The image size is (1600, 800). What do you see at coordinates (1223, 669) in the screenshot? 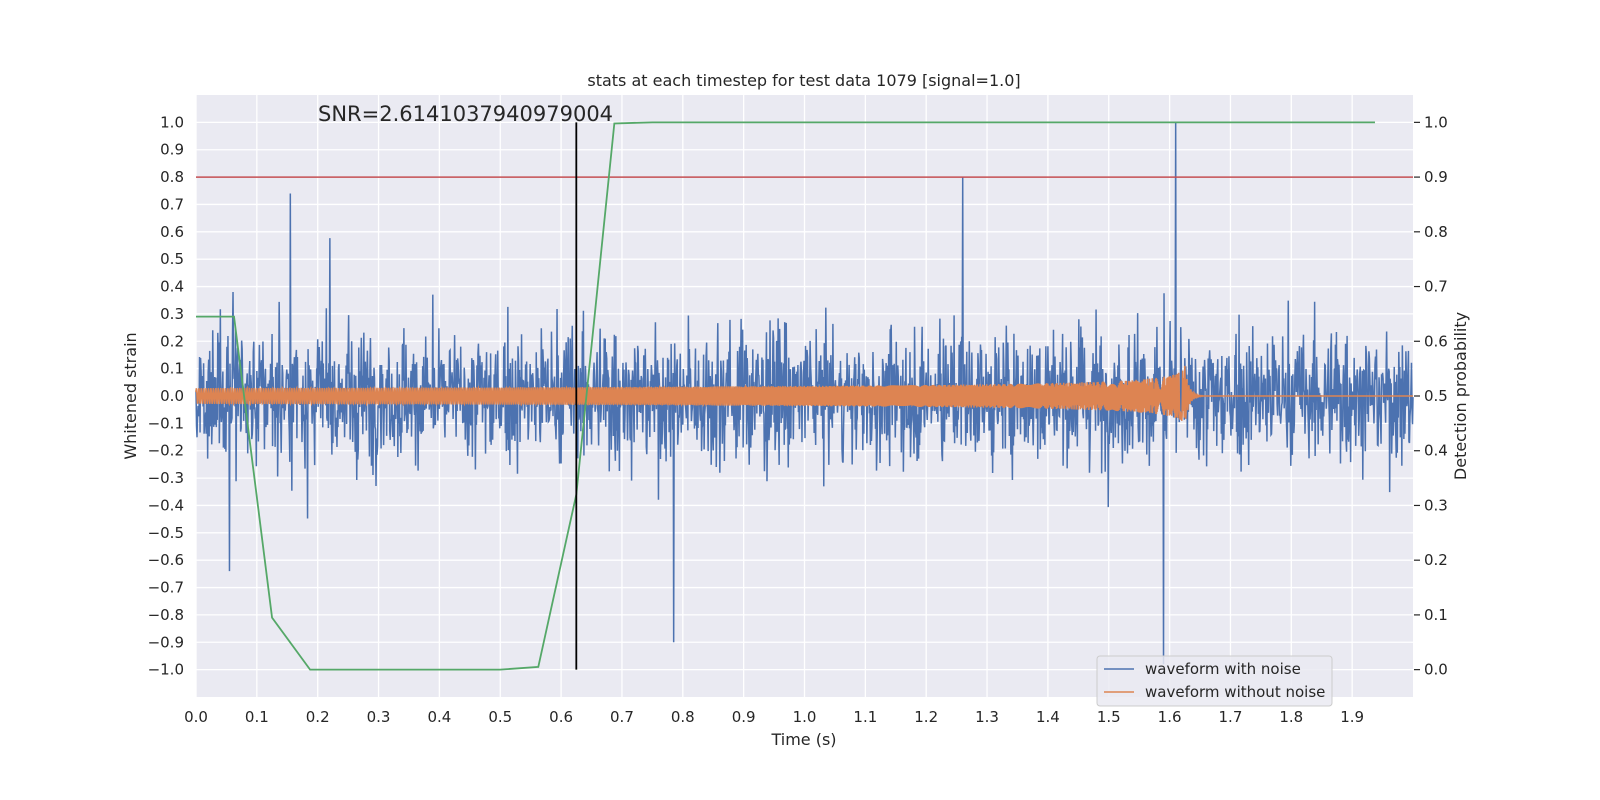
I see `legend-label-noisy: waveform with noise` at bounding box center [1223, 669].